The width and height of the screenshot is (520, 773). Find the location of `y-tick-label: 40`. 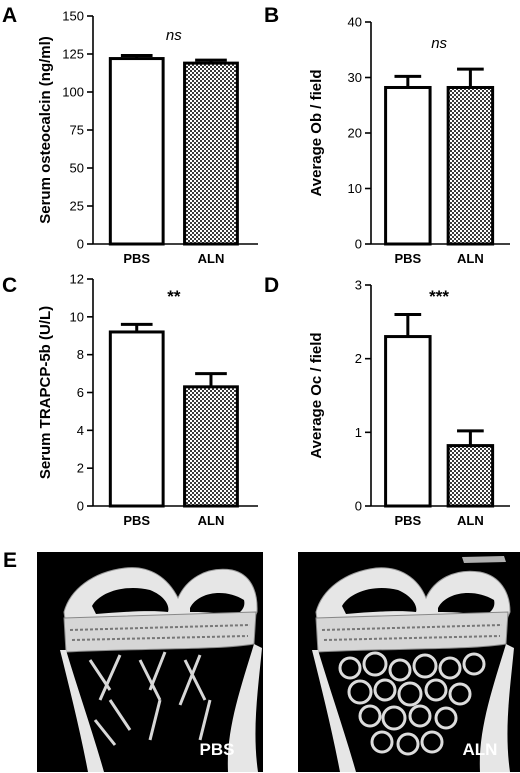

y-tick-label: 40 is located at coordinates (355, 22).